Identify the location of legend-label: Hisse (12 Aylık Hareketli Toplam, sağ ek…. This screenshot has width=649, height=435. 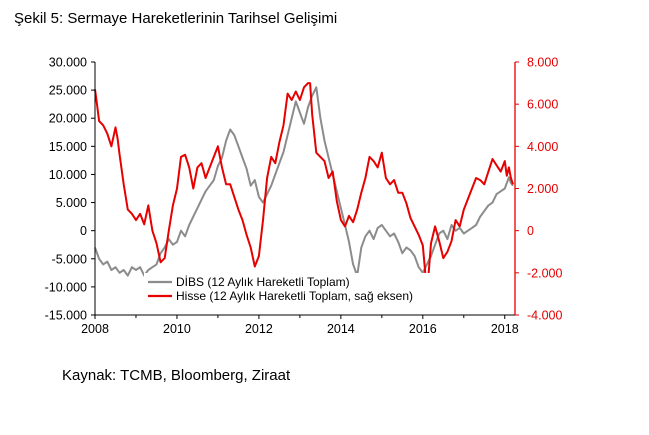
(294, 296).